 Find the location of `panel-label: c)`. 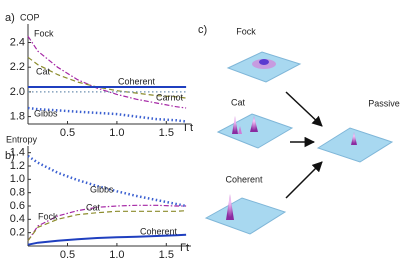

panel-label: c) is located at coordinates (202, 30).